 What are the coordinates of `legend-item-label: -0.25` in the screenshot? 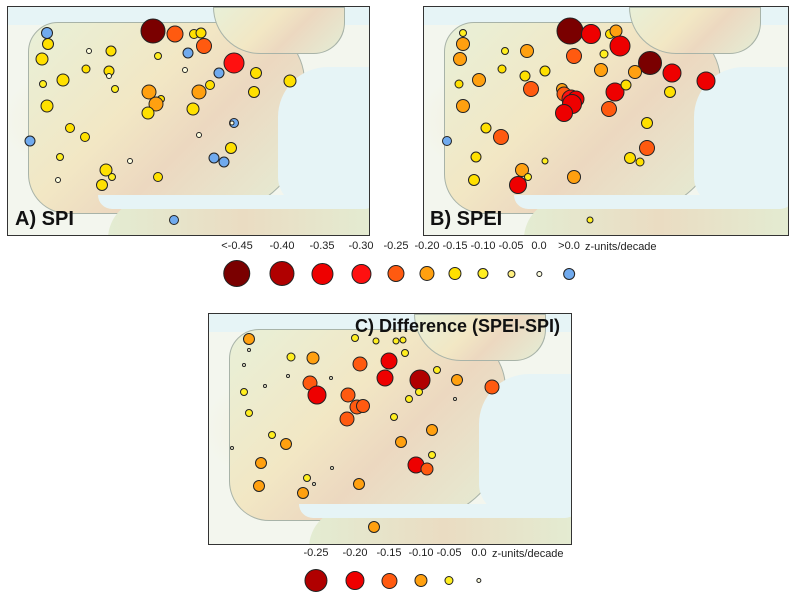 It's located at (316, 553).